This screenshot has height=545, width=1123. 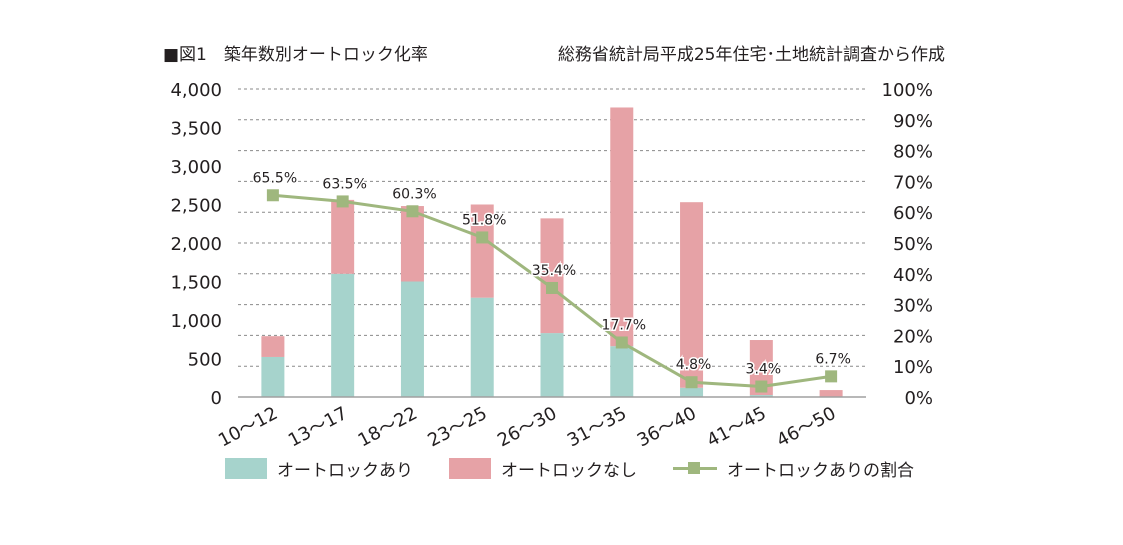 I want to click on ratio-data-label: 65.5%, so click(x=275, y=178).